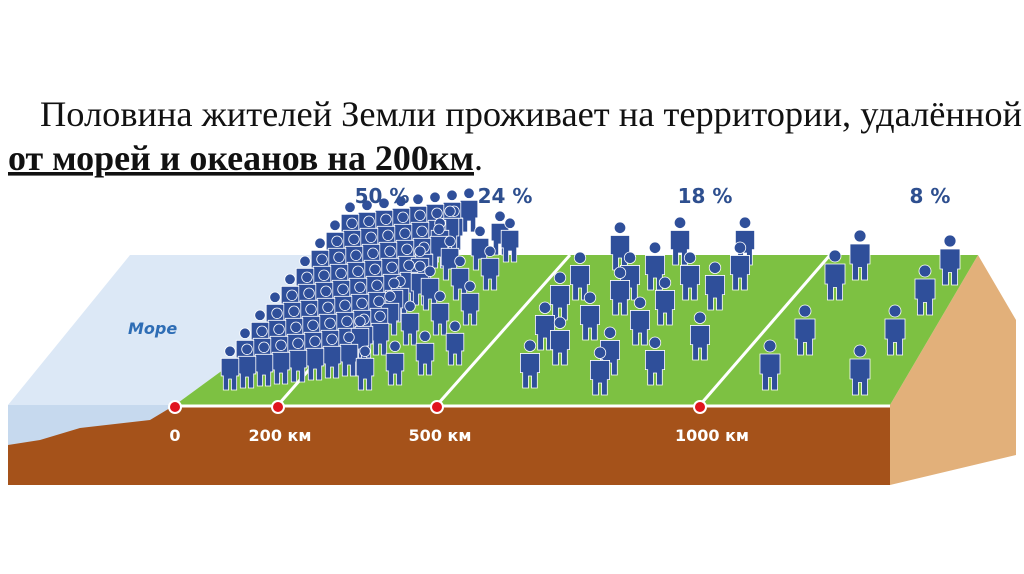 This screenshot has height=574, width=1024. I want to click on sea-front, so click(91, 425).